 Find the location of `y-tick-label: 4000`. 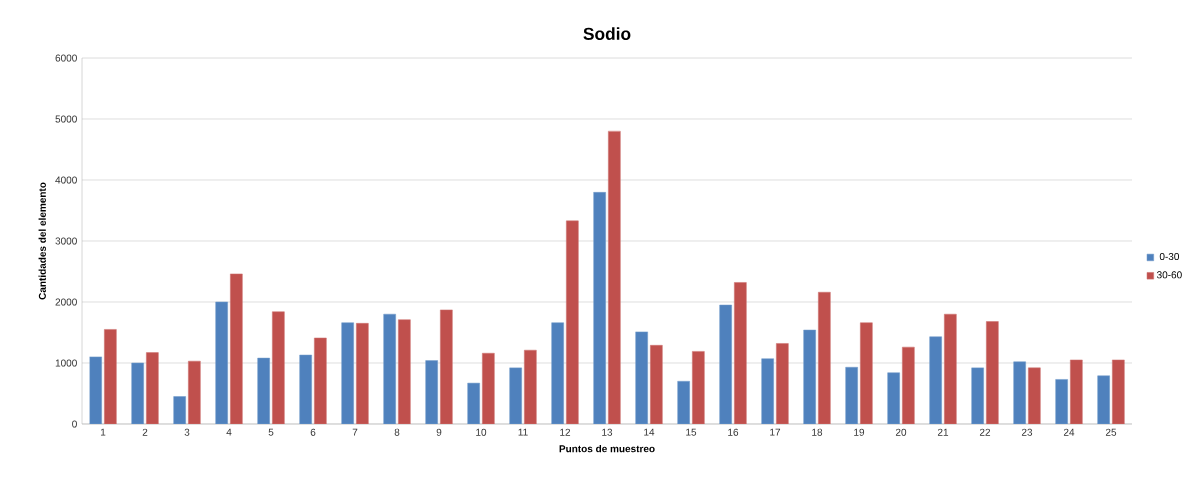

y-tick-label: 4000 is located at coordinates (66, 180).